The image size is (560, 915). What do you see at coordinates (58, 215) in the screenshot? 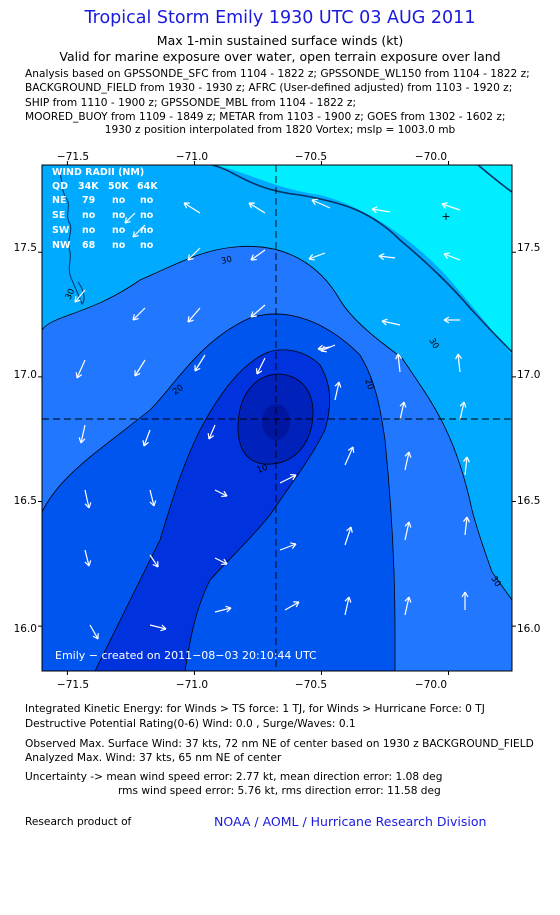
I see `wind-radii-quadrant: SE` at bounding box center [58, 215].